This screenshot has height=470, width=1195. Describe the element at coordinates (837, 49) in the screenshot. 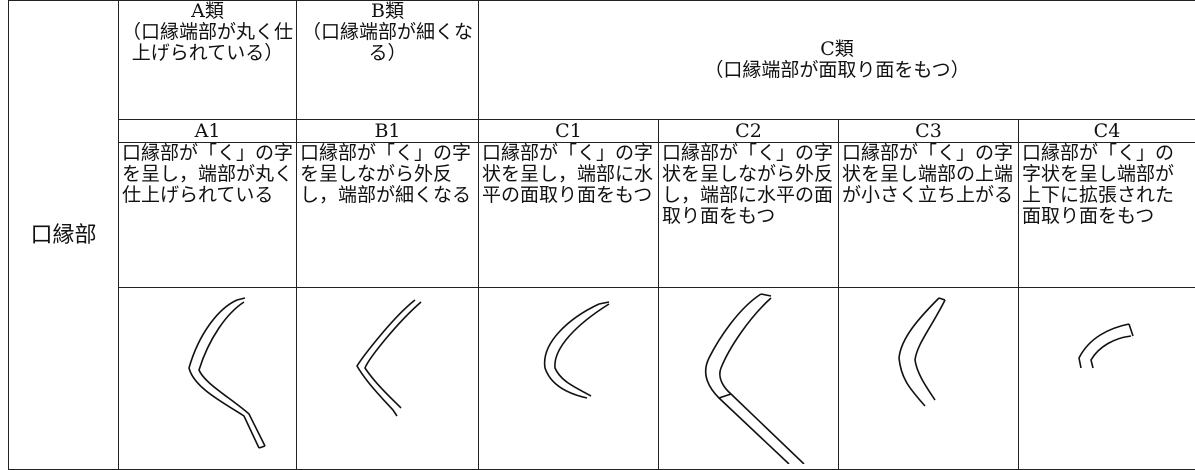

I see `group-title: C類` at that location.